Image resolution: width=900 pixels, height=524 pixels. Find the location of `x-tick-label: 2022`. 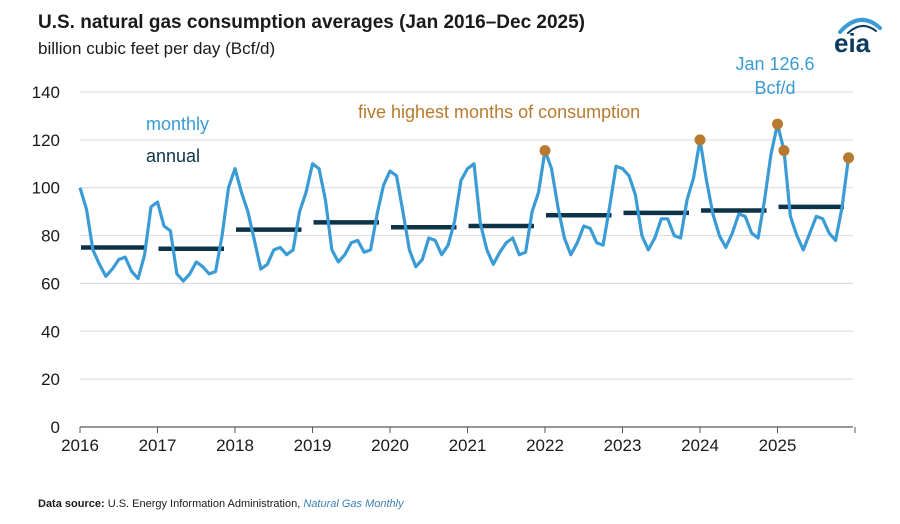

x-tick-label: 2022 is located at coordinates (545, 445).